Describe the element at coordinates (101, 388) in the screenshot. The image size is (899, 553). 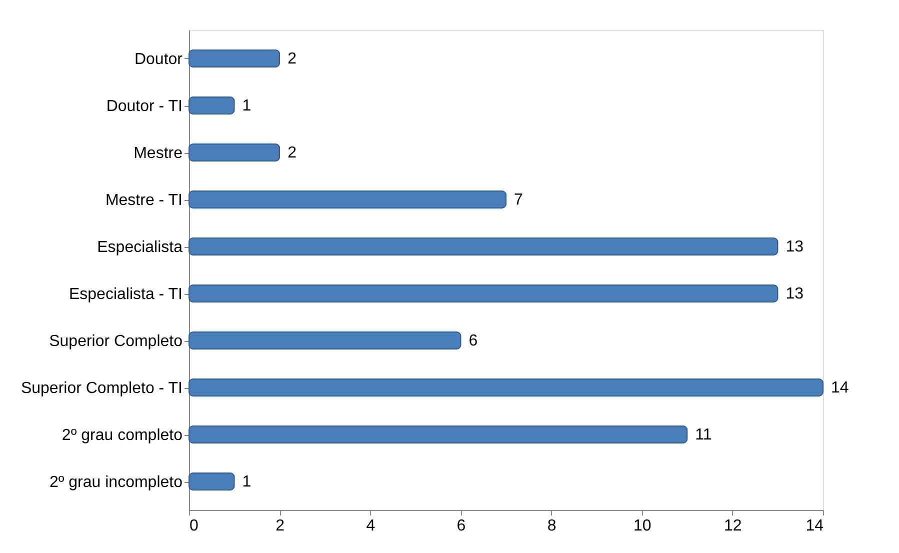
I see `y-tick-label: Superior Completo - TI` at that location.